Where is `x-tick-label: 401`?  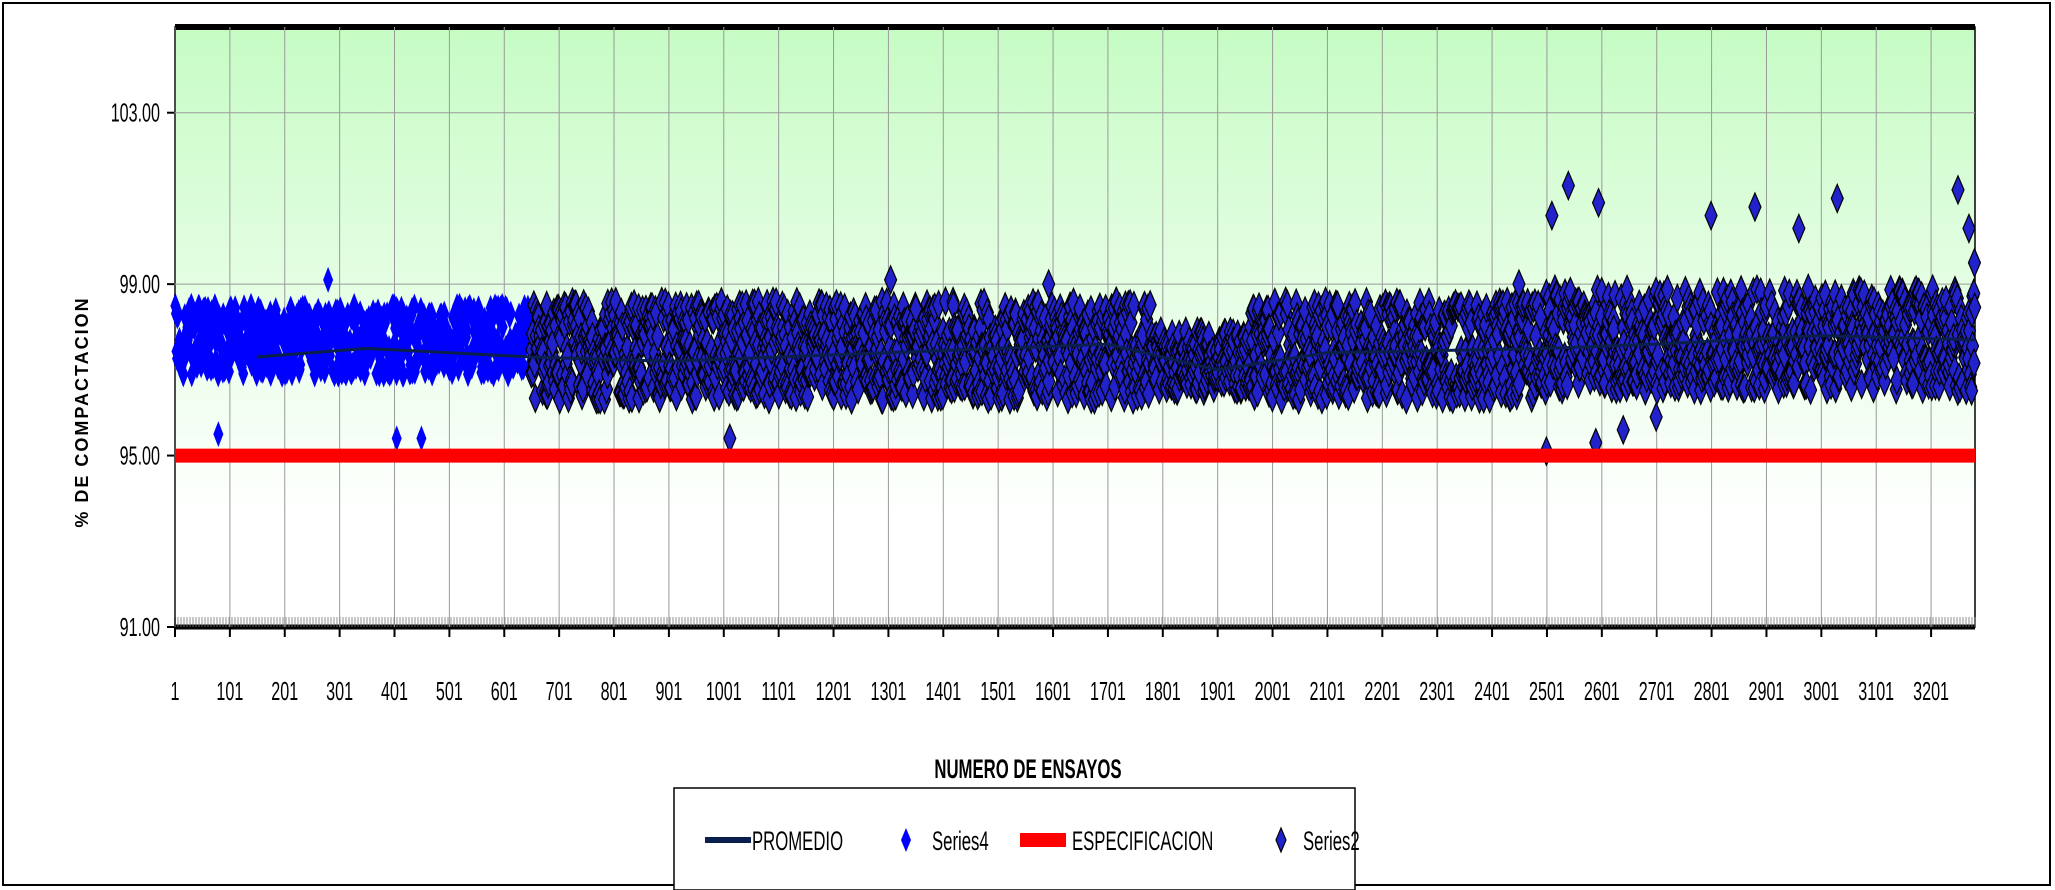 x-tick-label: 401 is located at coordinates (394, 691).